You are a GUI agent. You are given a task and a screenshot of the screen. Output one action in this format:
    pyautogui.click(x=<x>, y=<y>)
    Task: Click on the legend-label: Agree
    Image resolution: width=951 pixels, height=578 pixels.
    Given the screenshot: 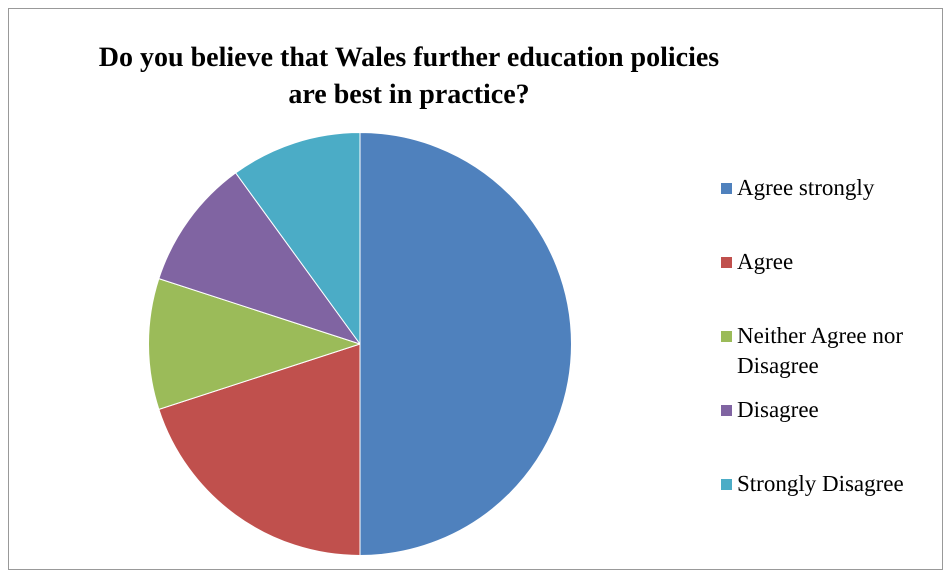 What is the action you would take?
    pyautogui.click(x=765, y=262)
    